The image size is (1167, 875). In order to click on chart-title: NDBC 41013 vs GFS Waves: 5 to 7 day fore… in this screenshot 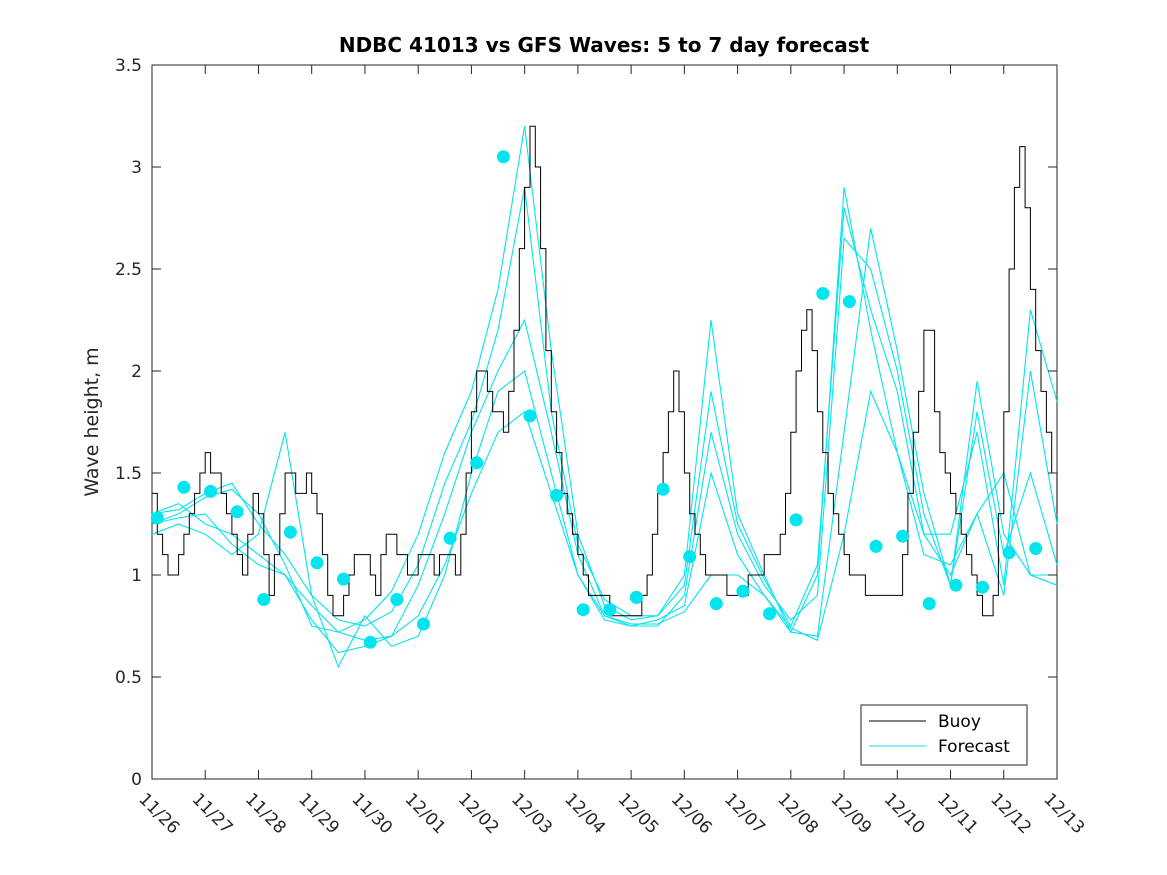, I will do `click(604, 45)`.